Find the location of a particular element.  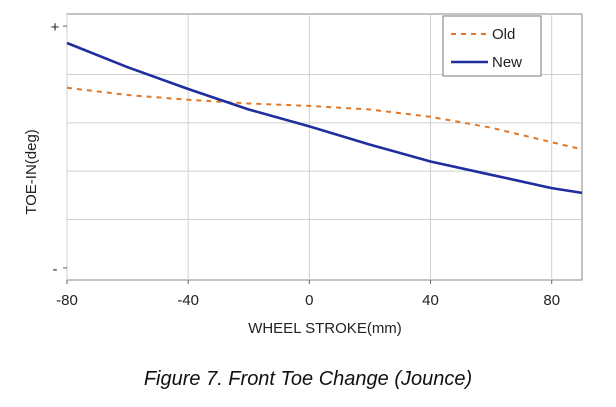

series-line-old is located at coordinates (324, 118).